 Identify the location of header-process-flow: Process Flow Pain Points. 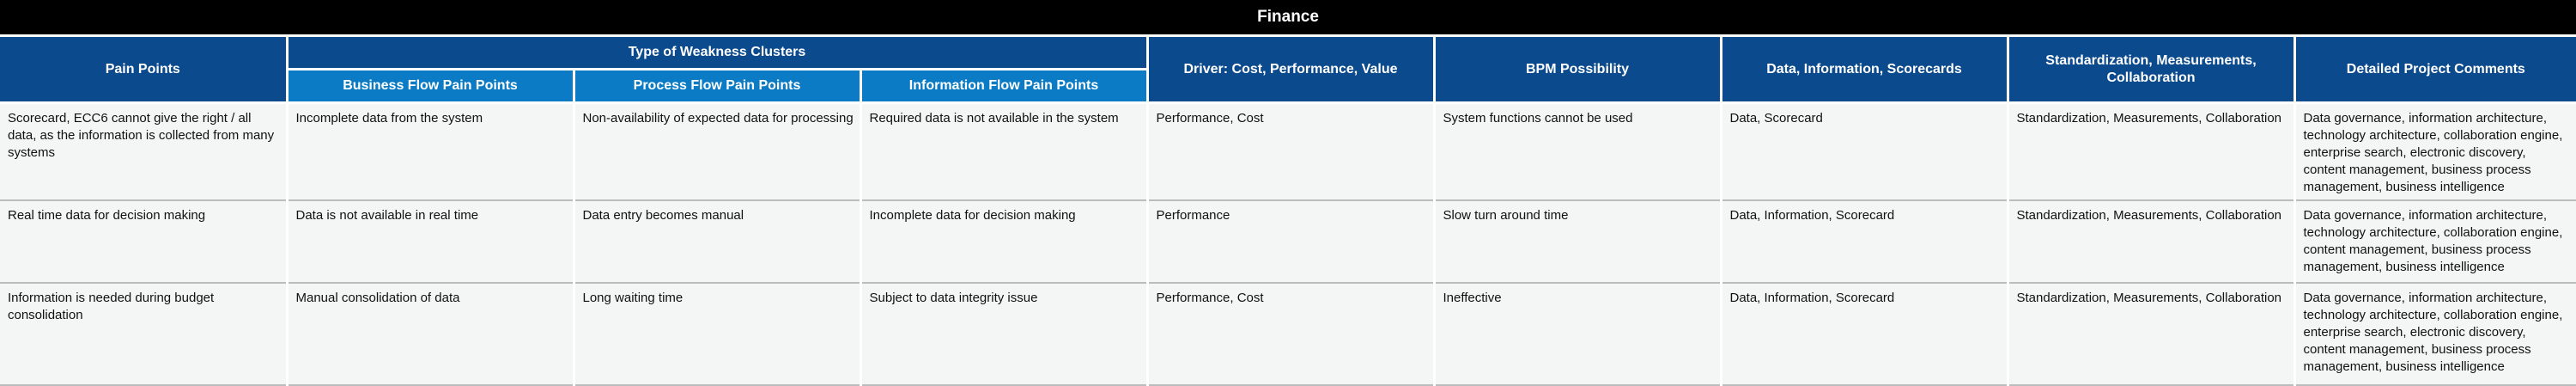
(718, 86).